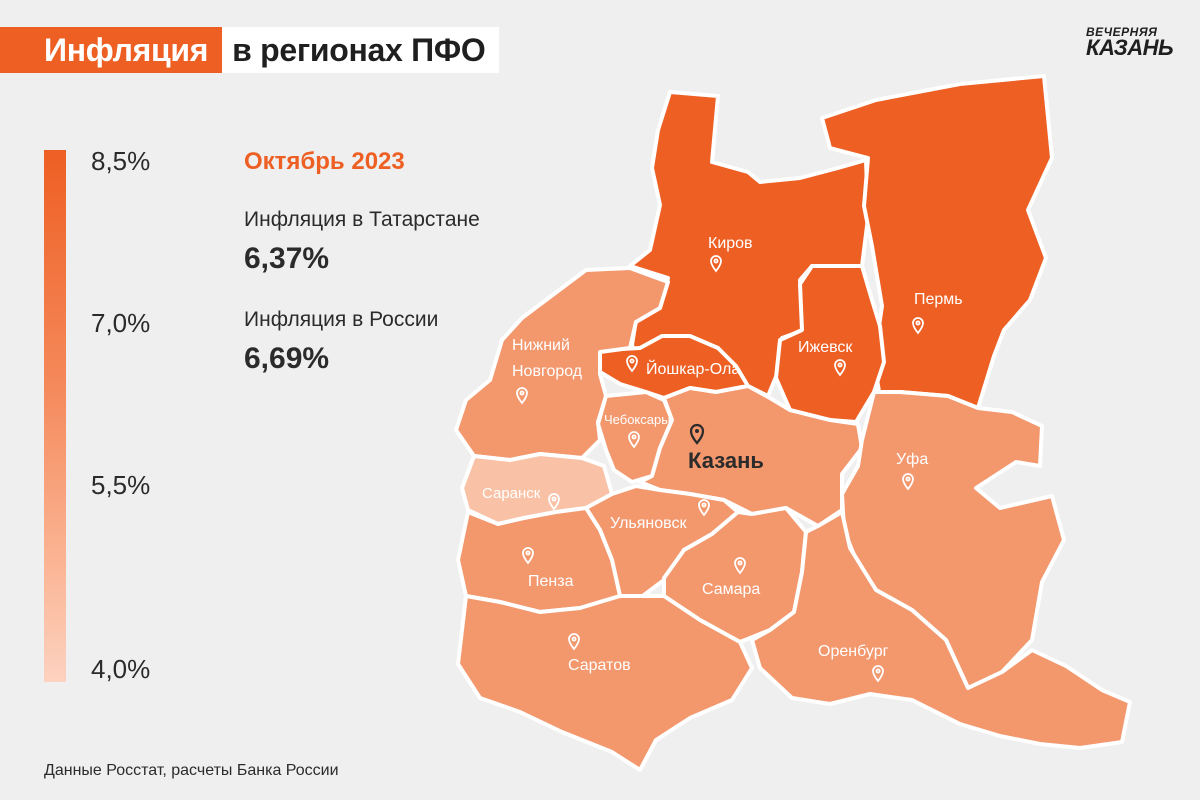  What do you see at coordinates (522, 396) in the screenshot?
I see `nizhny-novgorod-pin-icon` at bounding box center [522, 396].